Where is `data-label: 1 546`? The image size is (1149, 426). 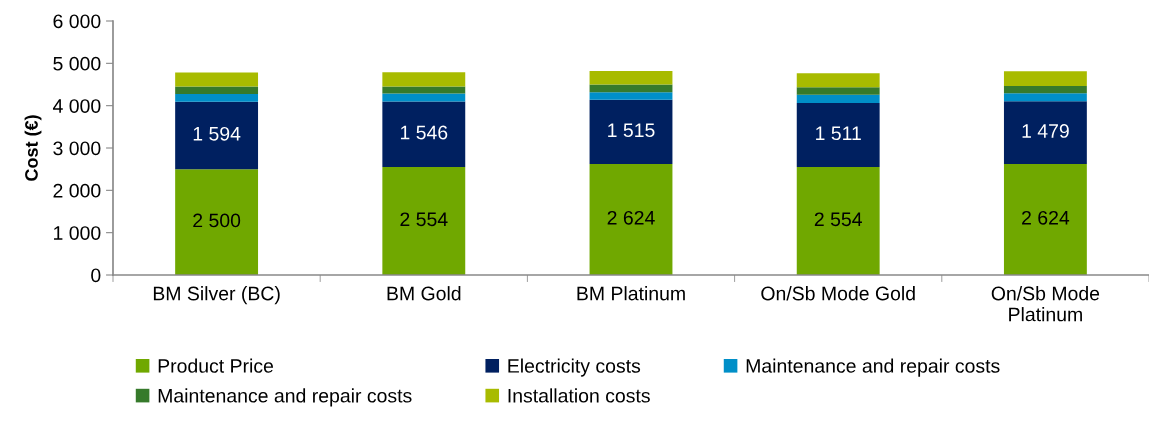 data-label: 1 546 is located at coordinates (424, 132).